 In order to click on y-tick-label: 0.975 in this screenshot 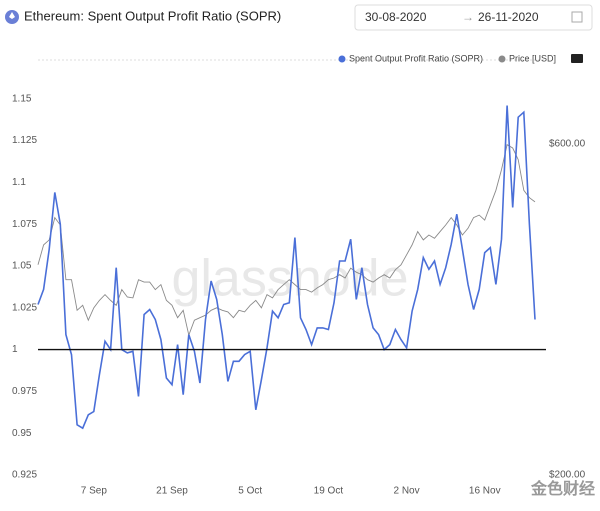, I will do `click(24, 391)`.